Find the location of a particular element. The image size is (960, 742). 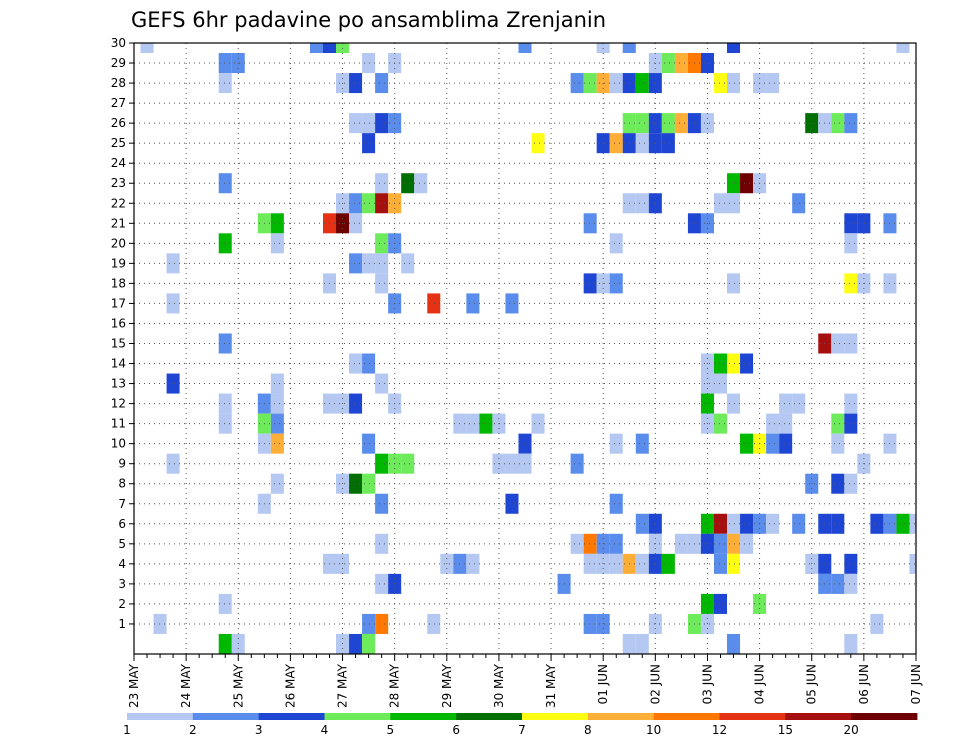

y-tick-label: 23 is located at coordinates (118, 183).